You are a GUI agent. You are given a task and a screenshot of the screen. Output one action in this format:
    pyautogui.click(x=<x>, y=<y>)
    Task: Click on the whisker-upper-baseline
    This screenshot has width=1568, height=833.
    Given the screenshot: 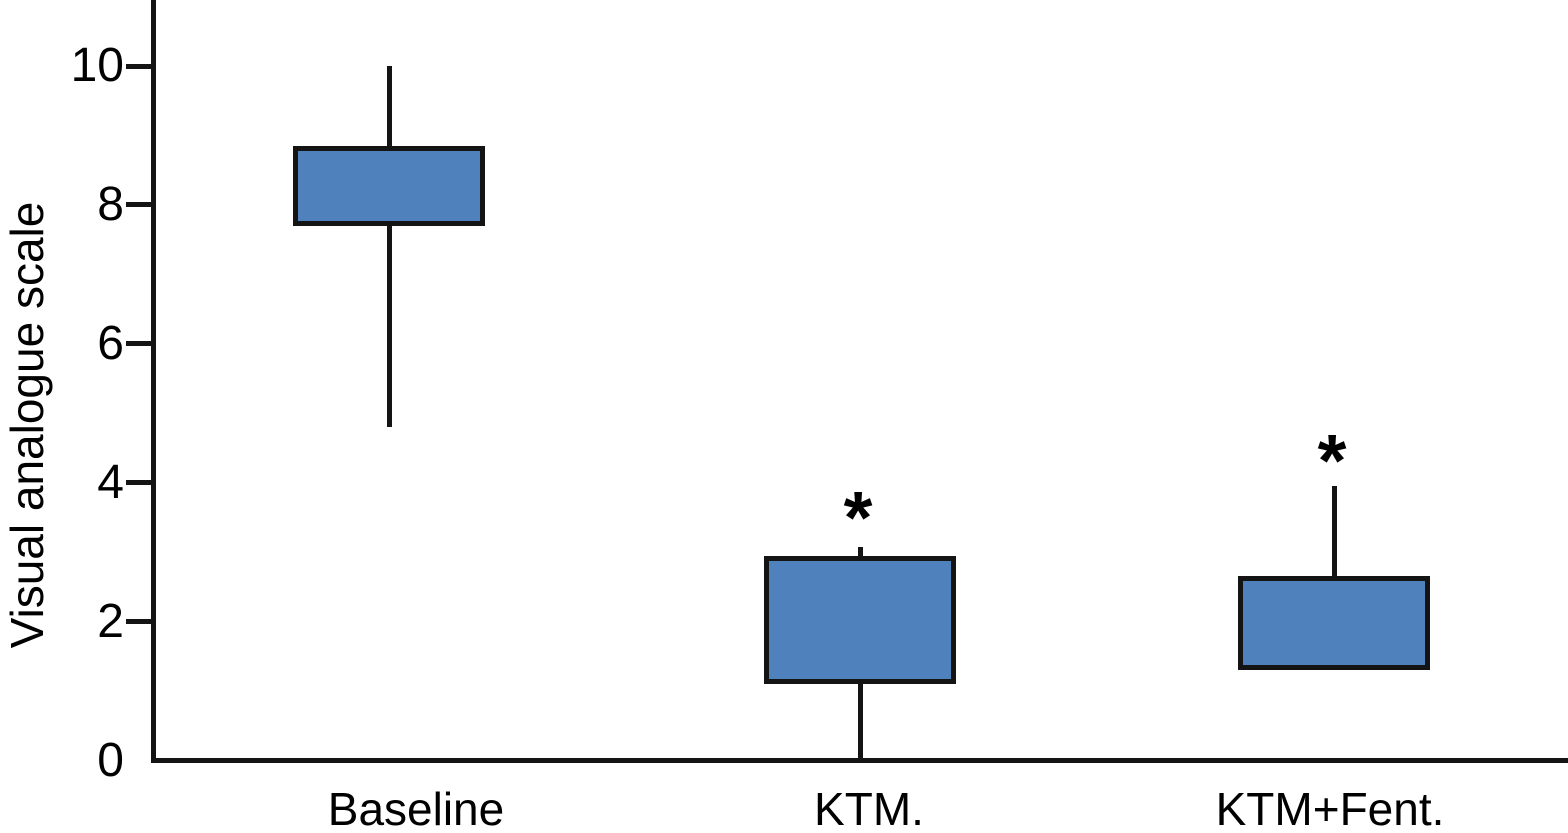 What is the action you would take?
    pyautogui.click(x=389, y=106)
    